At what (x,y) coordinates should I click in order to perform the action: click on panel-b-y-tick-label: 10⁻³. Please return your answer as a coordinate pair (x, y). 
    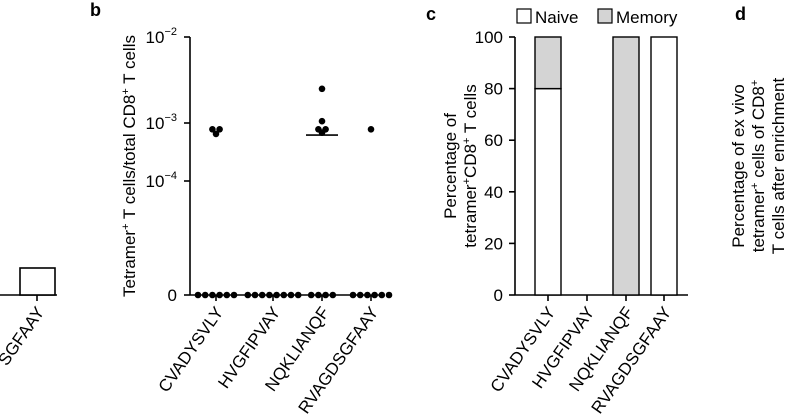
    Looking at the image, I should click on (161, 122).